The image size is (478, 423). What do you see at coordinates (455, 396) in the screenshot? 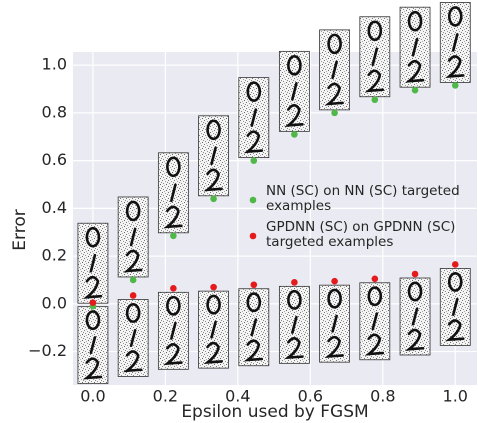
I see `x-tick-label: 1.0` at bounding box center [455, 396].